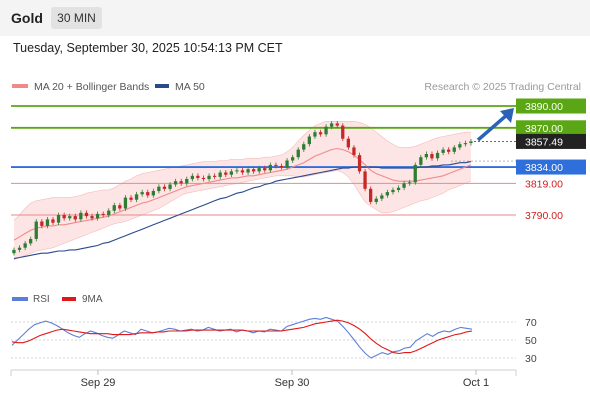 Image resolution: width=590 pixels, height=400 pixels. I want to click on rsi-ma-line, so click(242, 337).